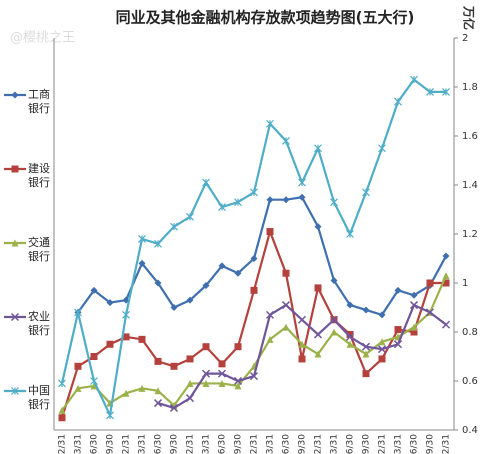 This screenshot has width=480, height=454. What do you see at coordinates (470, 381) in the screenshot?
I see `y-tick-label: 0.6` at bounding box center [470, 381].